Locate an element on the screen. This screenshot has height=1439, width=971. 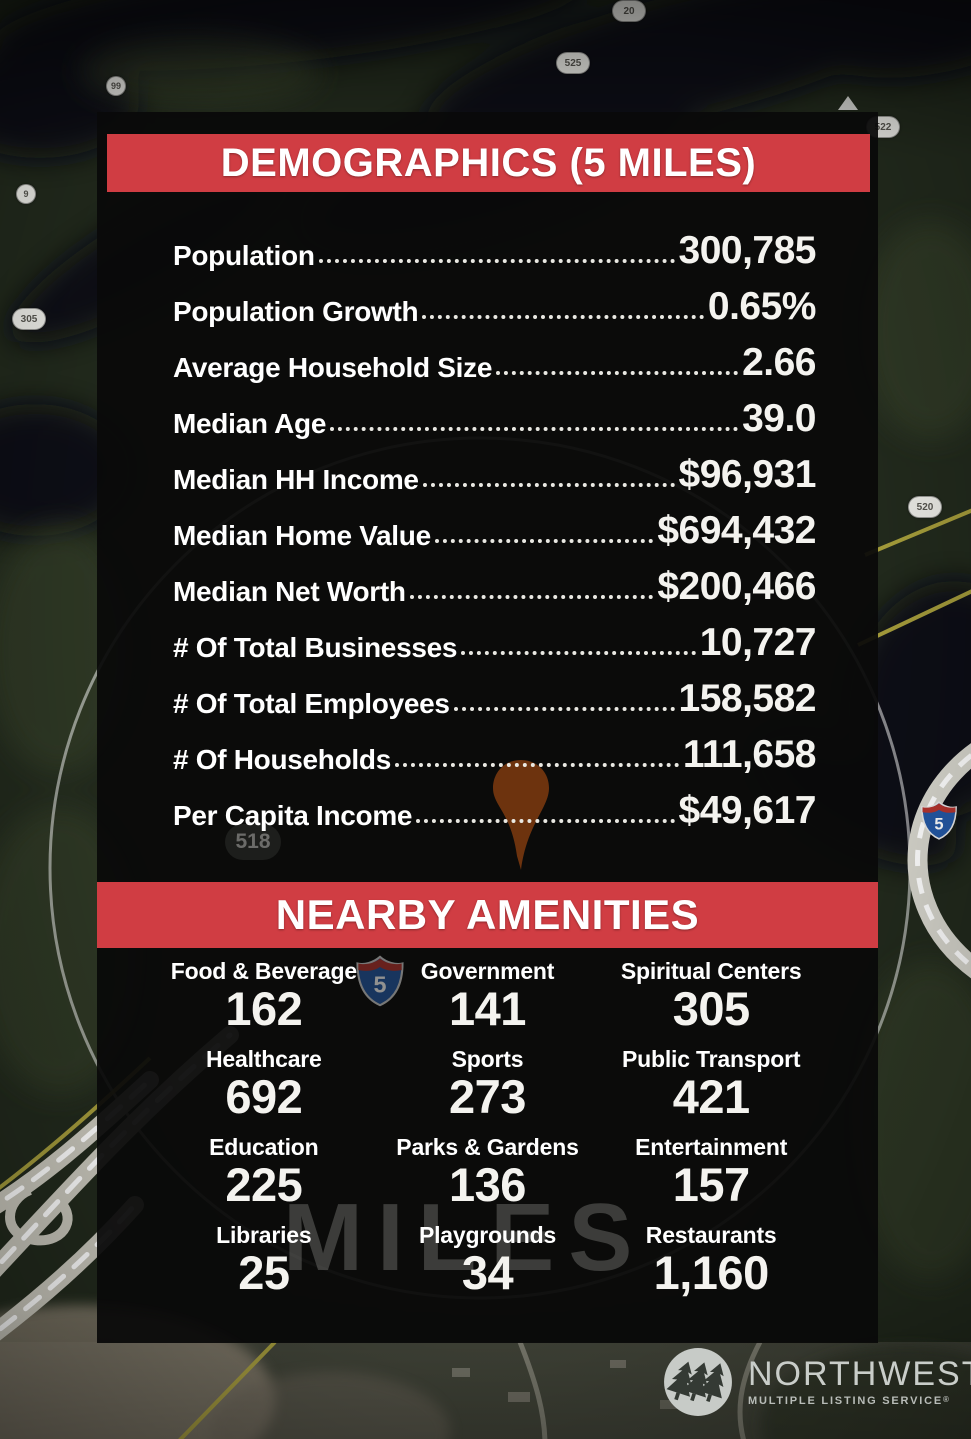
demo-row-median-net-worth: Median Net Worth $200,466 is located at coordinates (494, 578).